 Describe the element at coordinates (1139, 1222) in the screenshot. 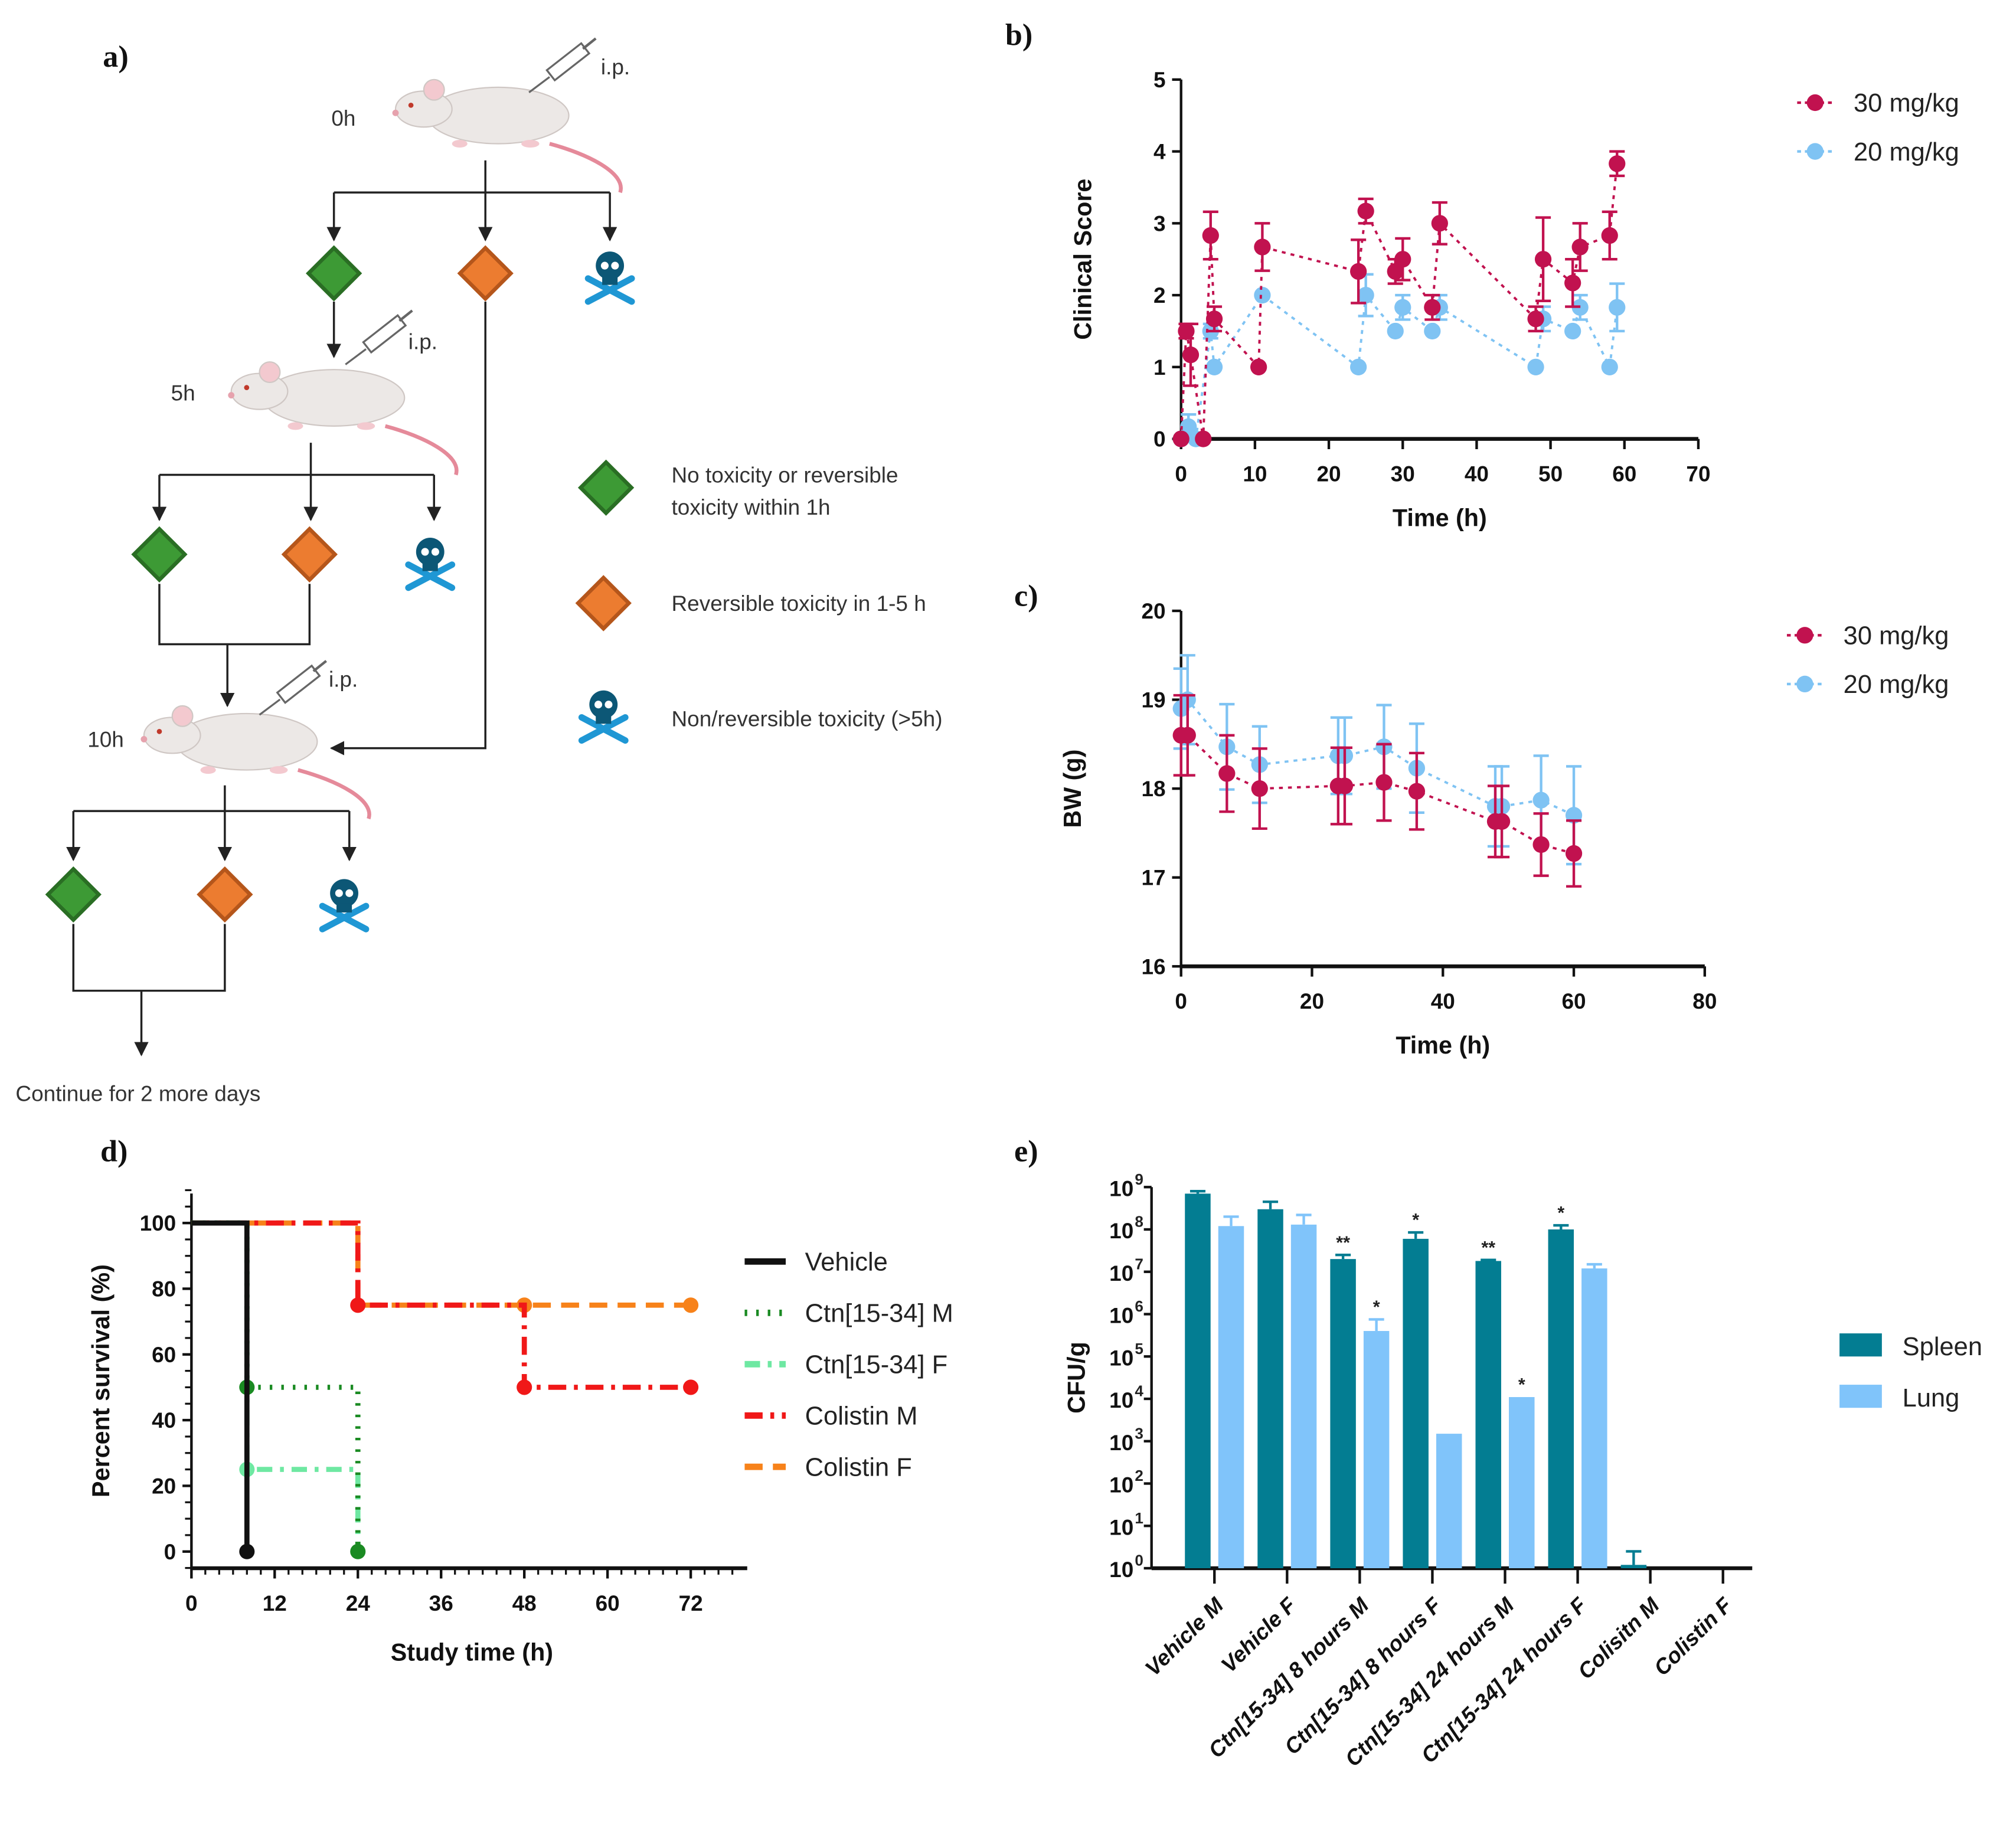

I see `y-tick-exponent: 8` at that location.